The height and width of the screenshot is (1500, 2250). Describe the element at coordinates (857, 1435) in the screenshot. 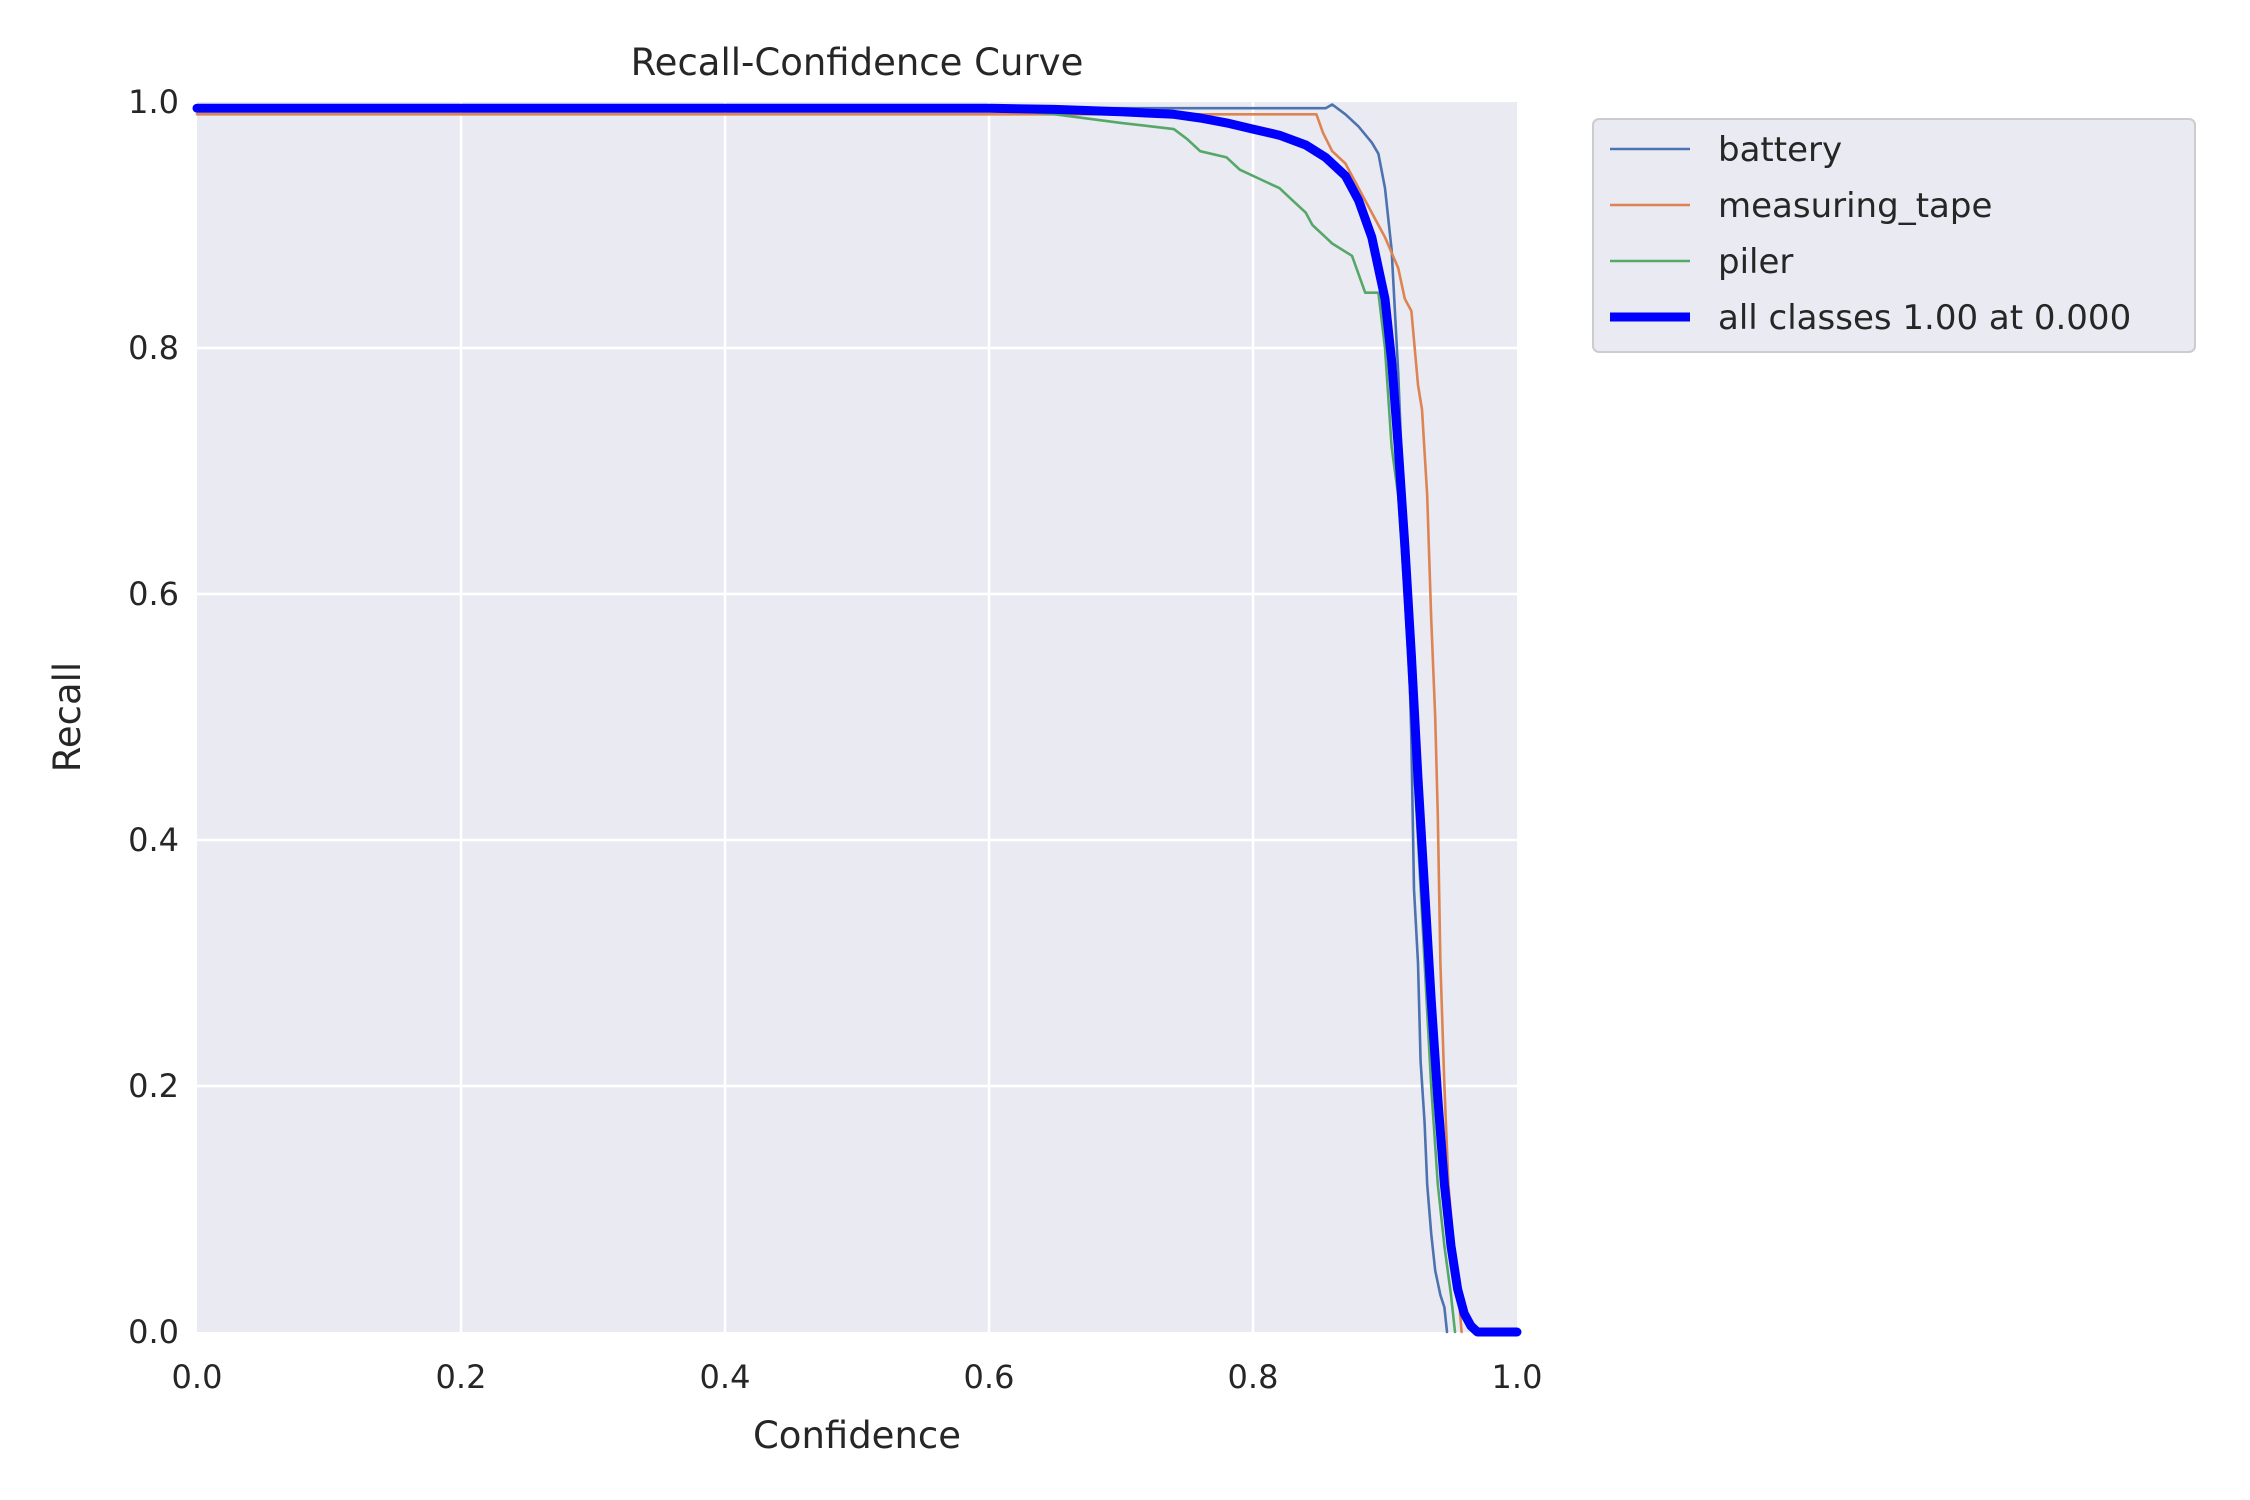

I see `x-axis-label: Confidence` at that location.